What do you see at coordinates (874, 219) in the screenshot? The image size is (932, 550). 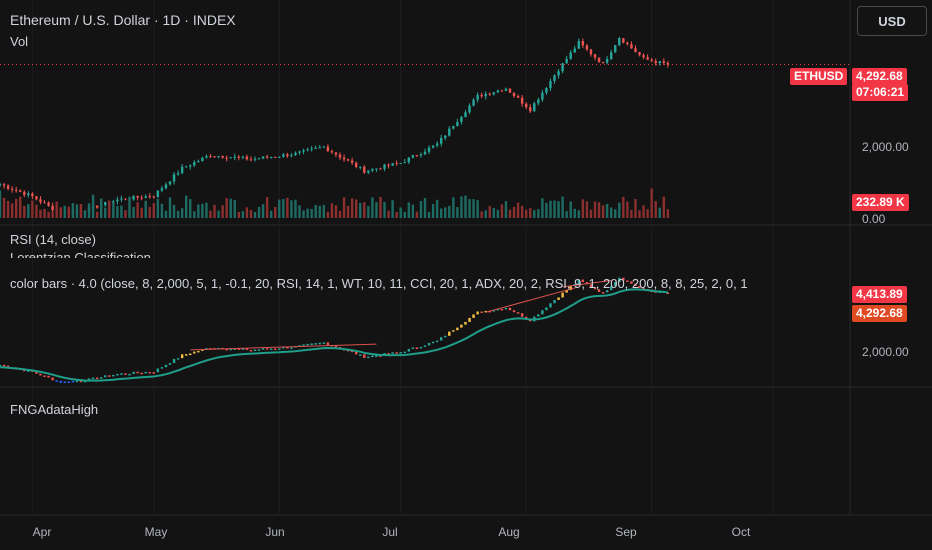 I see `volume-axis-zero: 0.00` at bounding box center [874, 219].